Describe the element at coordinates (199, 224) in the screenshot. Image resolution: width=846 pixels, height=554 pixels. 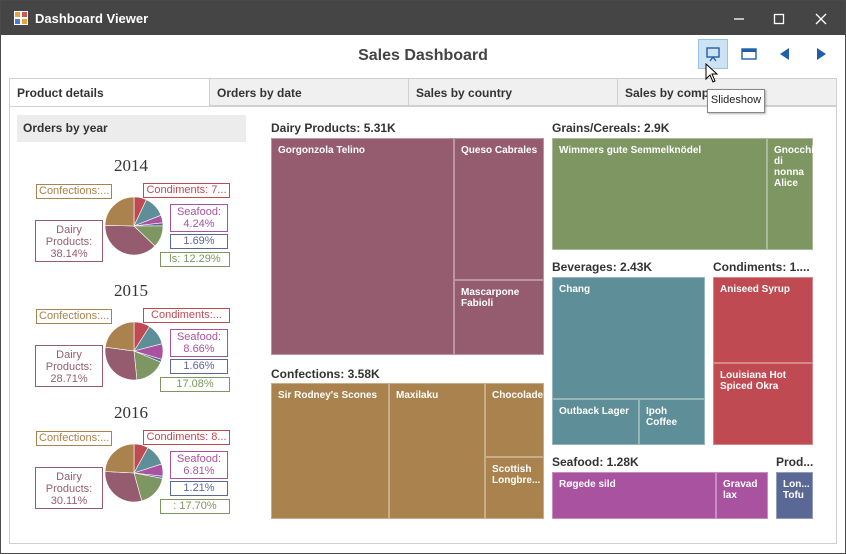
I see `pie-label-seafood-value: 4.24%` at that location.